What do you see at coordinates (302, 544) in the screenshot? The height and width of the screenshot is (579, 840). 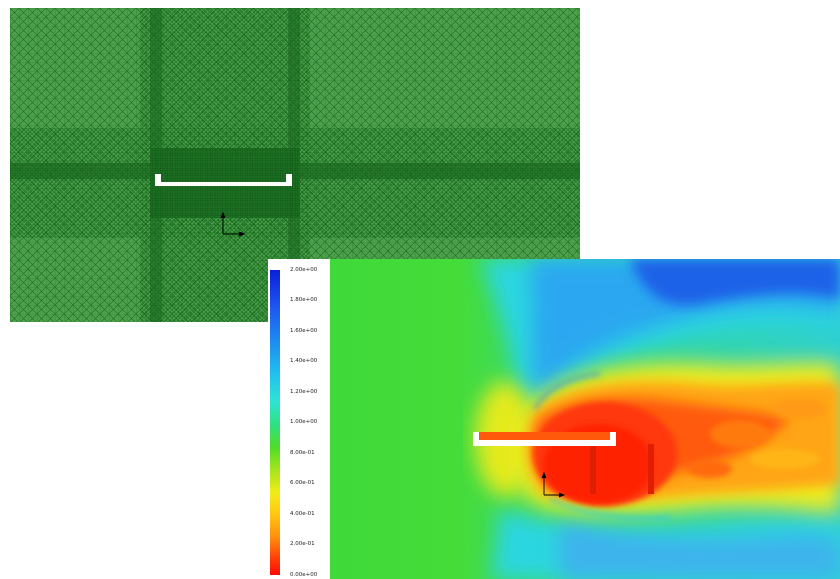 I see `legend-label: 2.00e-01` at bounding box center [302, 544].